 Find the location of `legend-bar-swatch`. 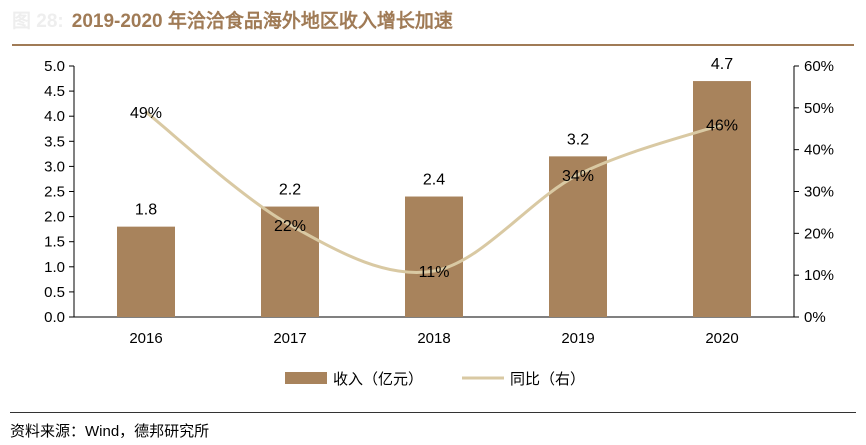

legend-bar-swatch is located at coordinates (306, 378).